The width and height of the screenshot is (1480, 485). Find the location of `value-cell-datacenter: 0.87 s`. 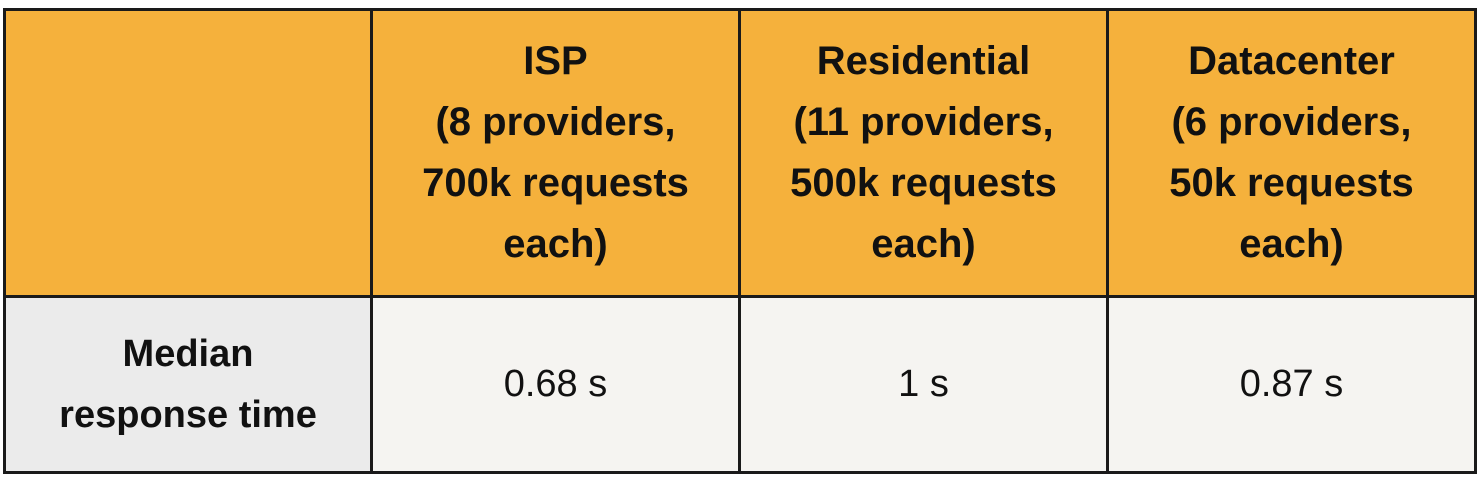

value-cell-datacenter: 0.87 s is located at coordinates (1291, 384).